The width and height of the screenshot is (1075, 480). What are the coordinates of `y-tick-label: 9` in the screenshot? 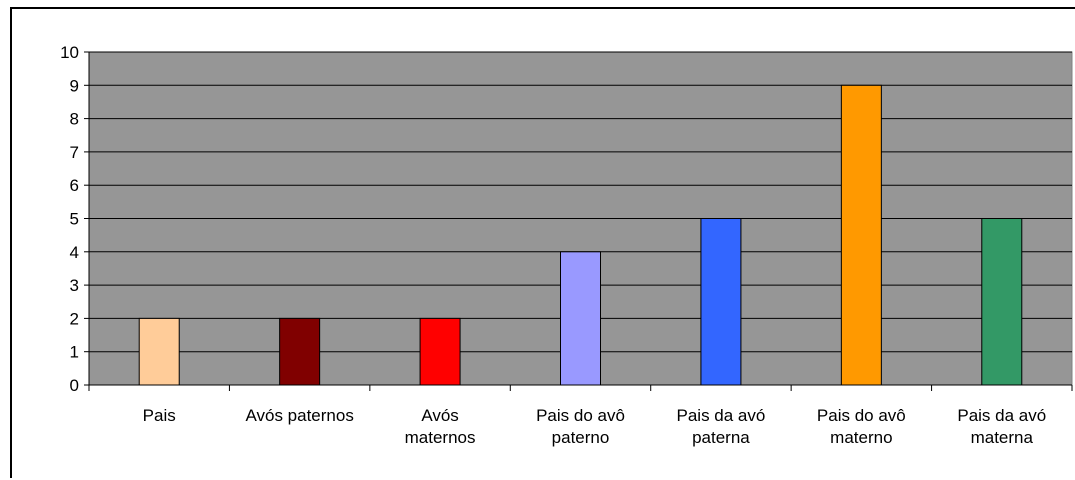 It's located at (74, 85).